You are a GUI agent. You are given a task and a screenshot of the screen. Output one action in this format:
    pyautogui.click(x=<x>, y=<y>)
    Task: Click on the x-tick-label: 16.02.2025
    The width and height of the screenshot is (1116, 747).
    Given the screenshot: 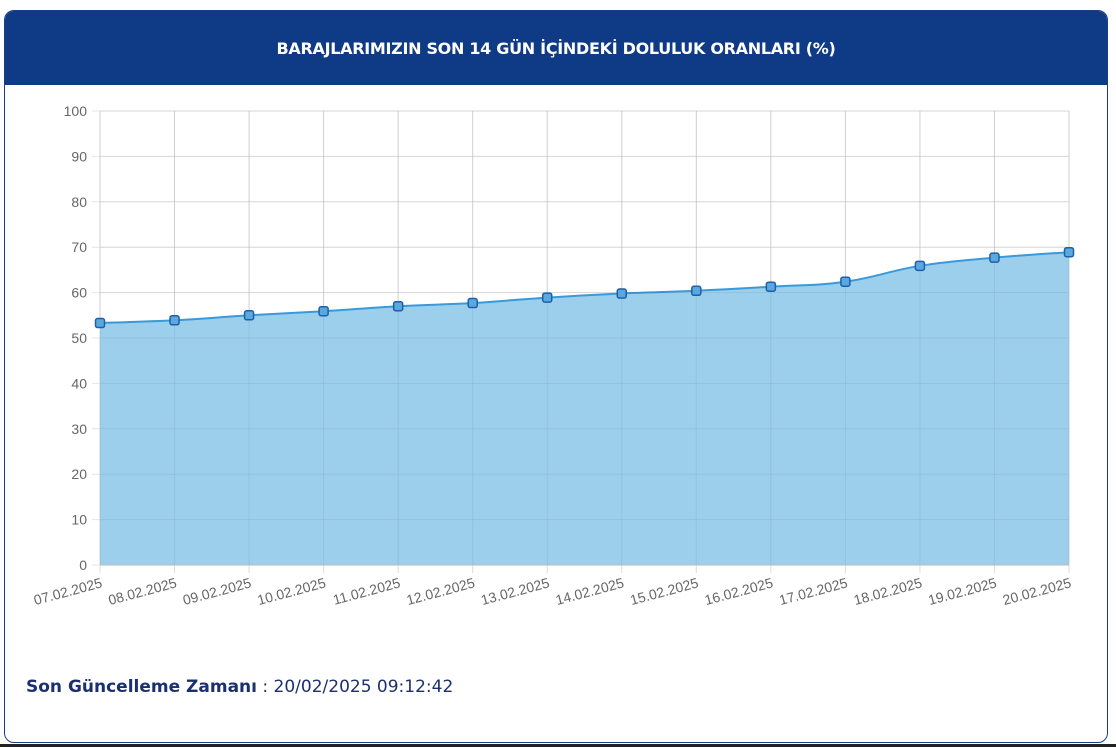 What is the action you would take?
    pyautogui.click(x=739, y=591)
    